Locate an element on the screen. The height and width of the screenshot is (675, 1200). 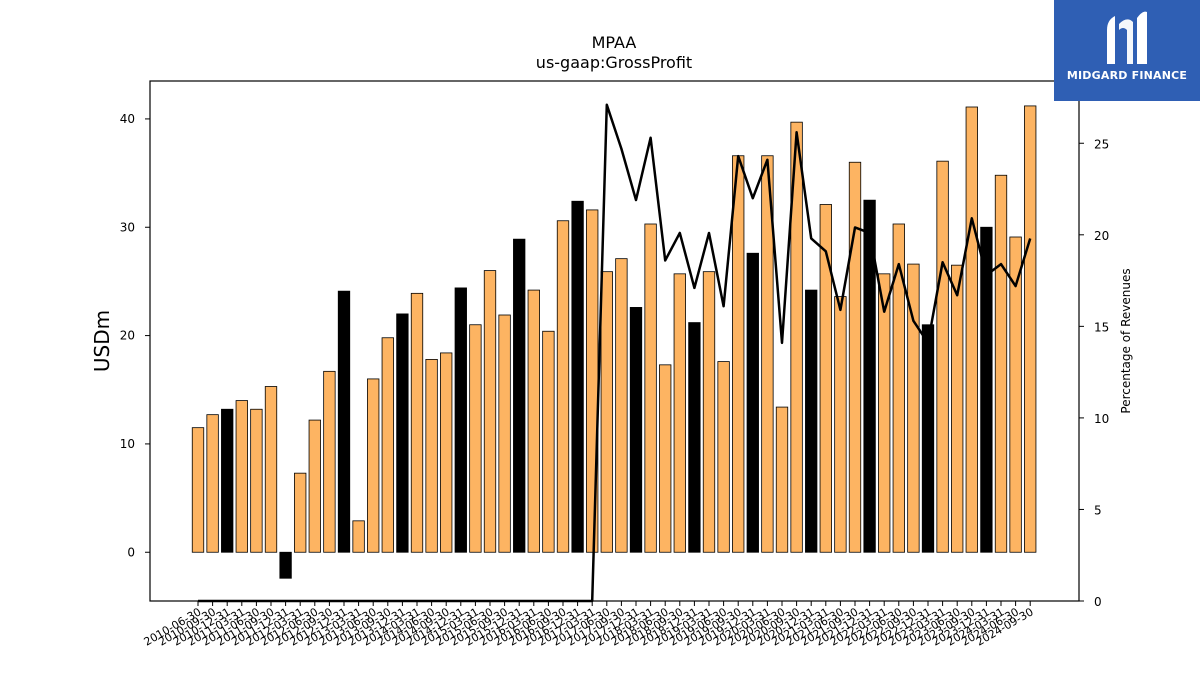
y-tick-label-10: 10 is located at coordinates (127, 444).